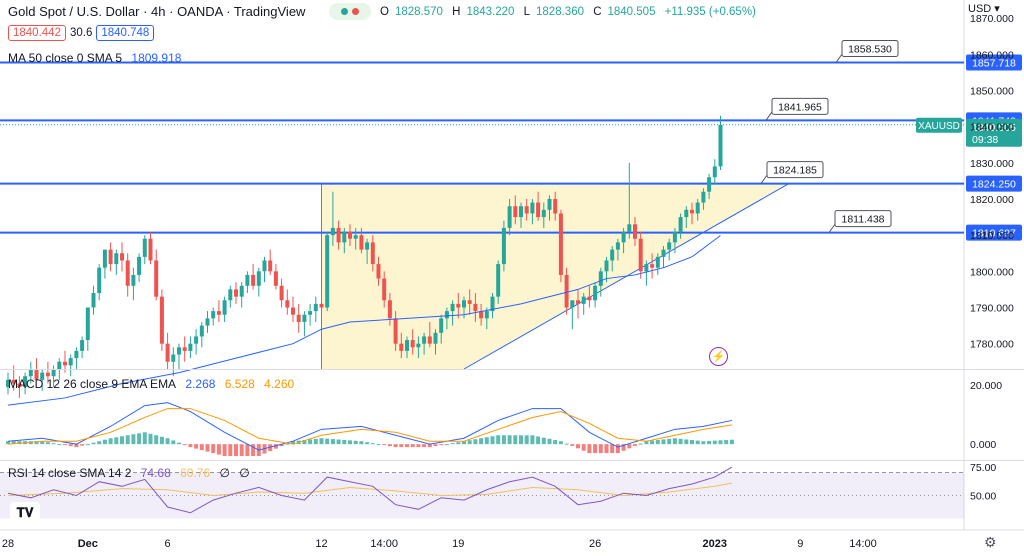 The width and height of the screenshot is (1024, 556). Describe the element at coordinates (344, 11) in the screenshot. I see `market-open-dot-icon` at that location.